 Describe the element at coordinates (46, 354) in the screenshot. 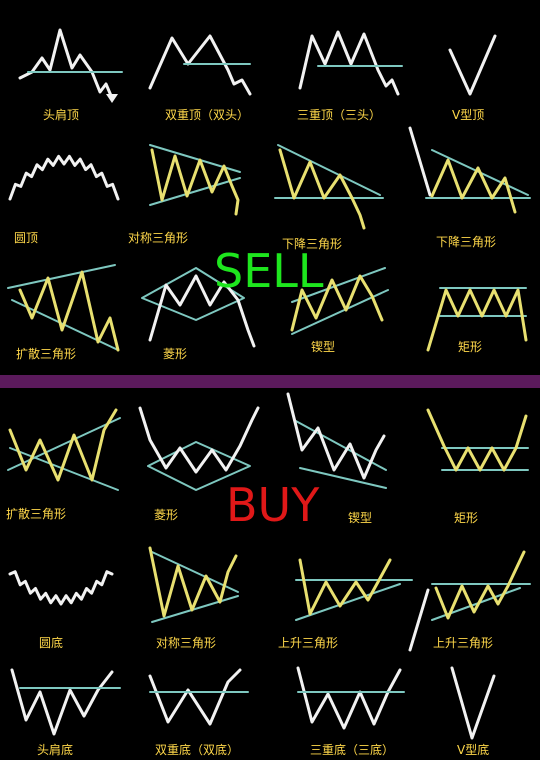

I see `pattern-label-broadening-top: 扩散三角形` at that location.